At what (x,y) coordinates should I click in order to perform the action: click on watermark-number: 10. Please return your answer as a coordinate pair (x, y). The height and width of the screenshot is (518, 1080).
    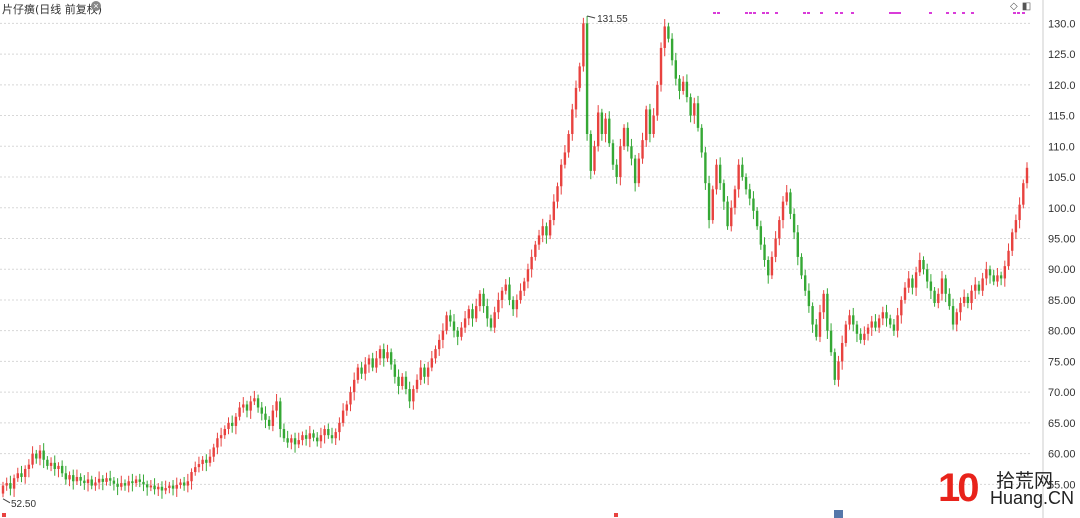
    Looking at the image, I should click on (958, 488).